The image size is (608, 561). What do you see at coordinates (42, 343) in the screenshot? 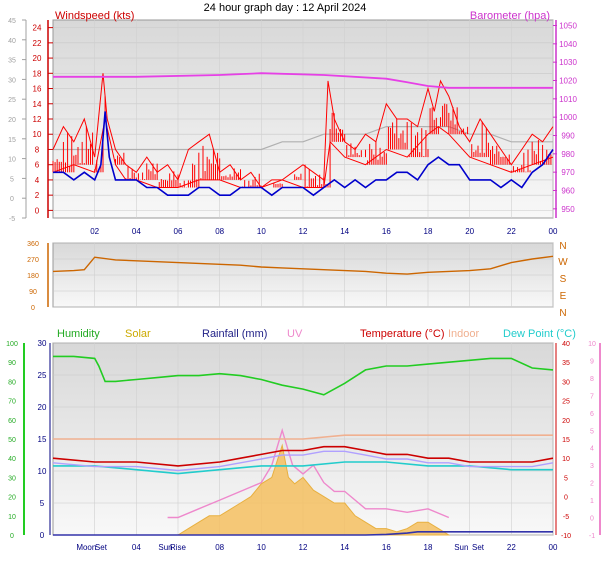
I see `y-rain-tick-label: 30` at bounding box center [42, 343].